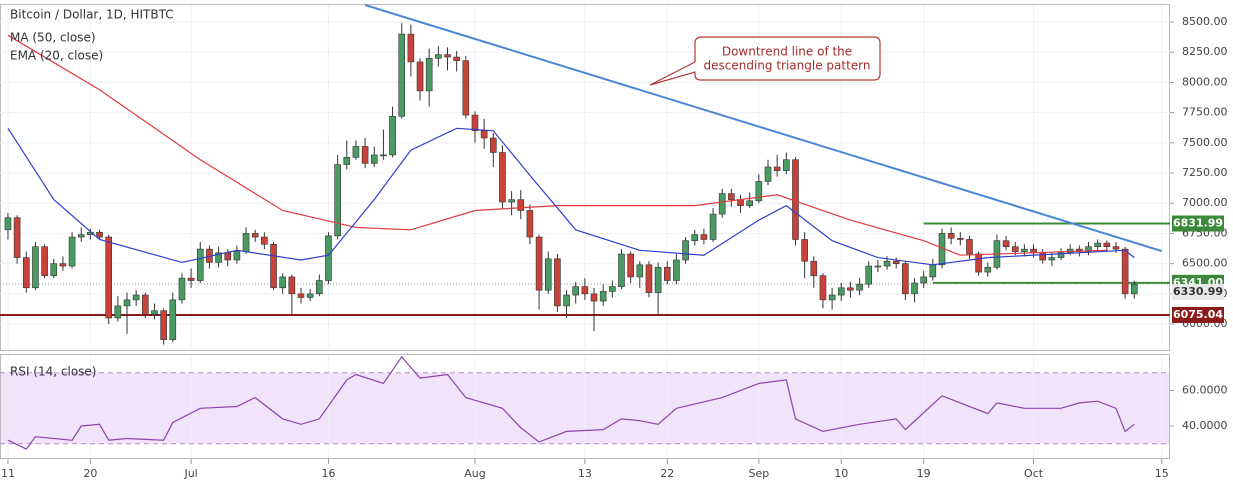 The height and width of the screenshot is (488, 1233). Describe the element at coordinates (1205, 390) in the screenshot. I see `y-tick-label: 60.0000` at that location.